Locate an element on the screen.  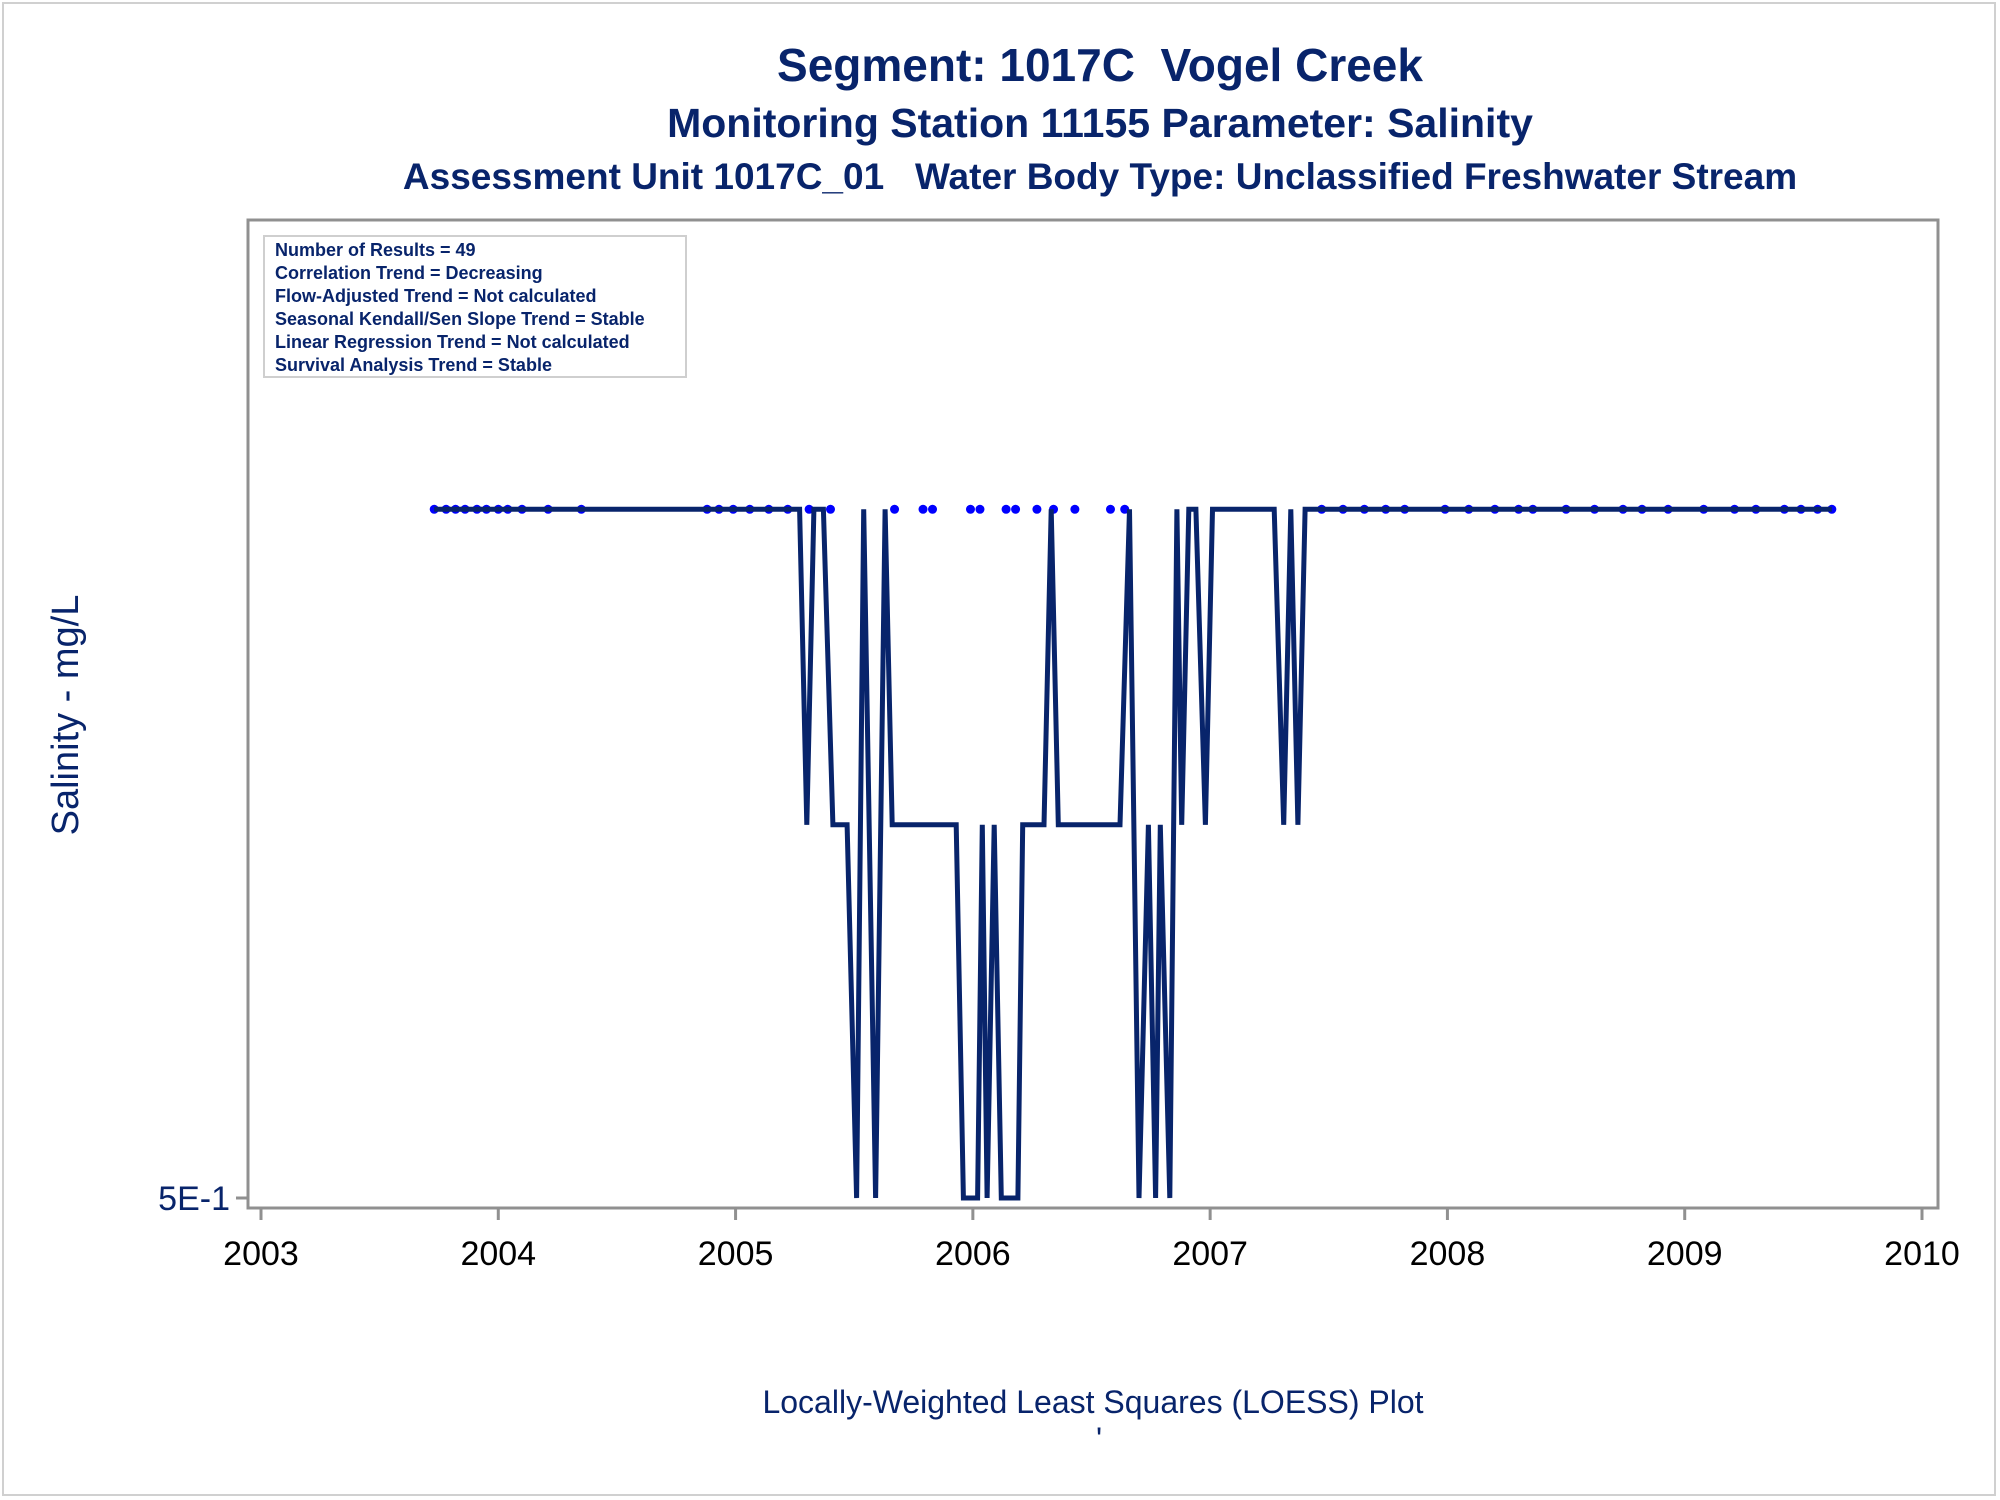
x-tick-label-2009: 2009 is located at coordinates (1685, 1254).